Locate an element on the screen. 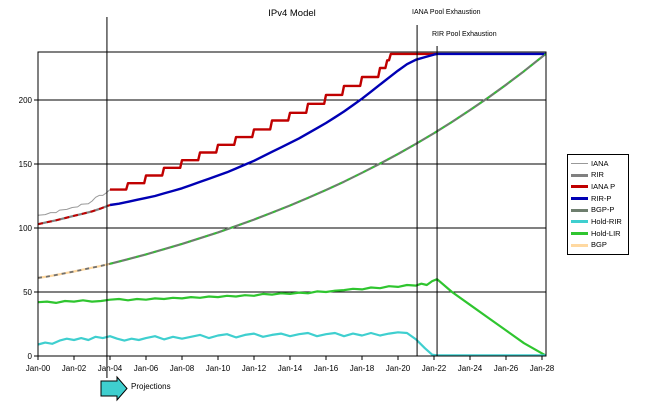 Image resolution: width=656 pixels, height=408 pixels. x-tick-label: Jan-02 is located at coordinates (74, 368).